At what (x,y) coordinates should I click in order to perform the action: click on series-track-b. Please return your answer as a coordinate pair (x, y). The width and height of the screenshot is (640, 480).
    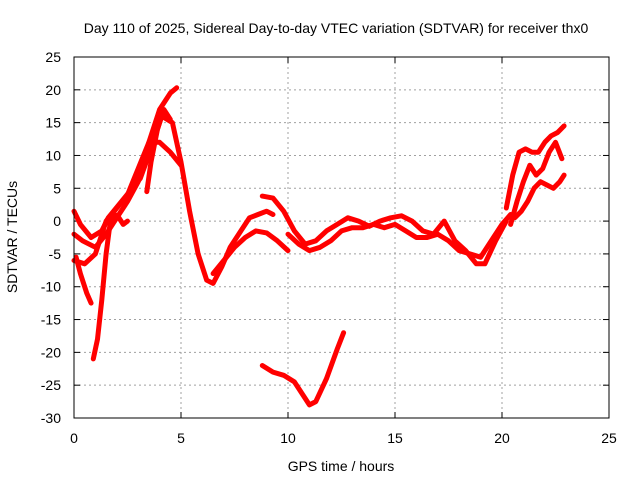
    Looking at the image, I should click on (125, 167).